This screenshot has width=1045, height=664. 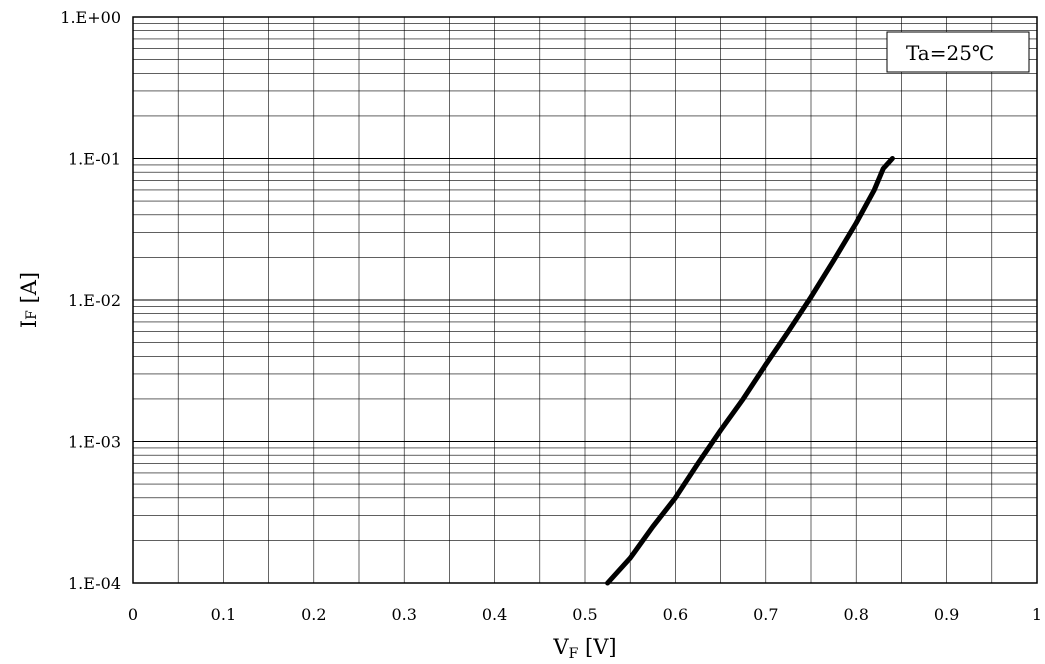 I want to click on y-tick-label: 1.E-03, so click(x=94, y=442).